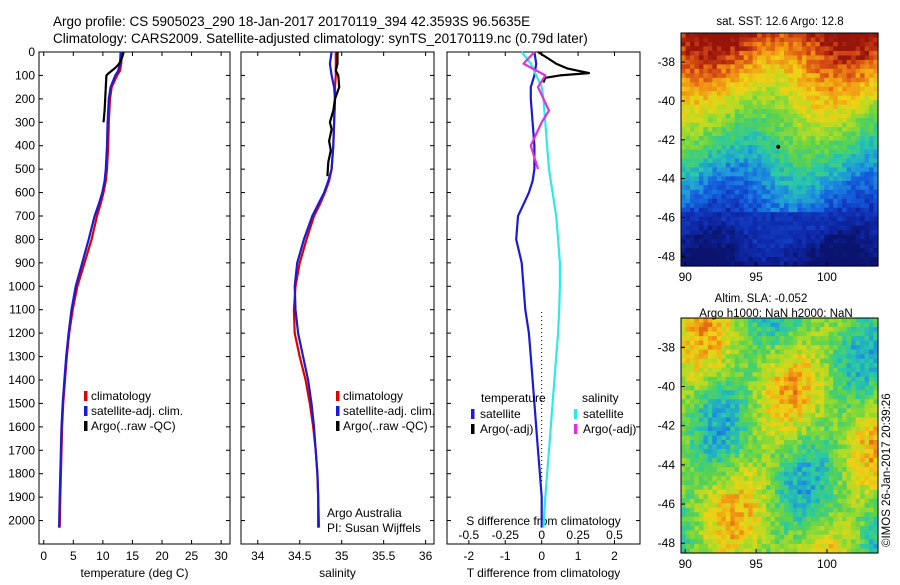 The image size is (900, 585). Describe the element at coordinates (221, 556) in the screenshot. I see `x-tick-label: 30` at that location.